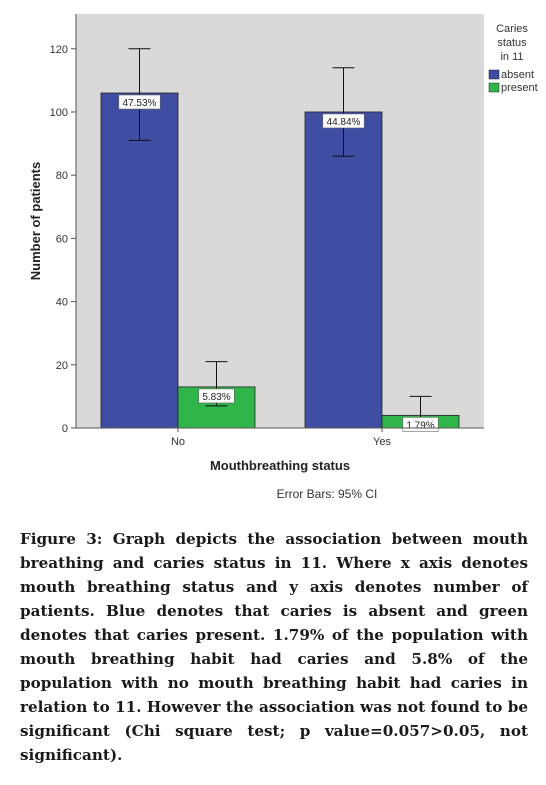 This screenshot has width=546, height=785. Describe the element at coordinates (139, 260) in the screenshot. I see `bar-absent-no` at that location.